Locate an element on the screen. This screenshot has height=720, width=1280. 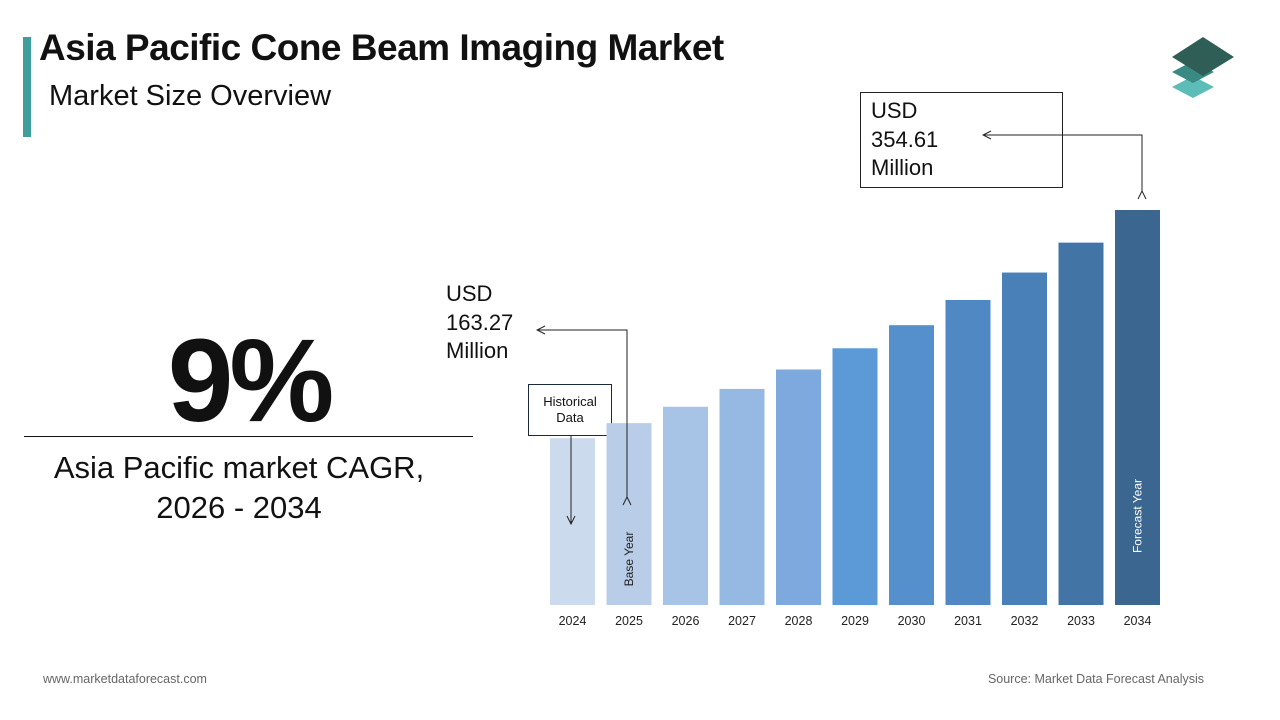
x-tick-label-2027: 2027 is located at coordinates (742, 621).